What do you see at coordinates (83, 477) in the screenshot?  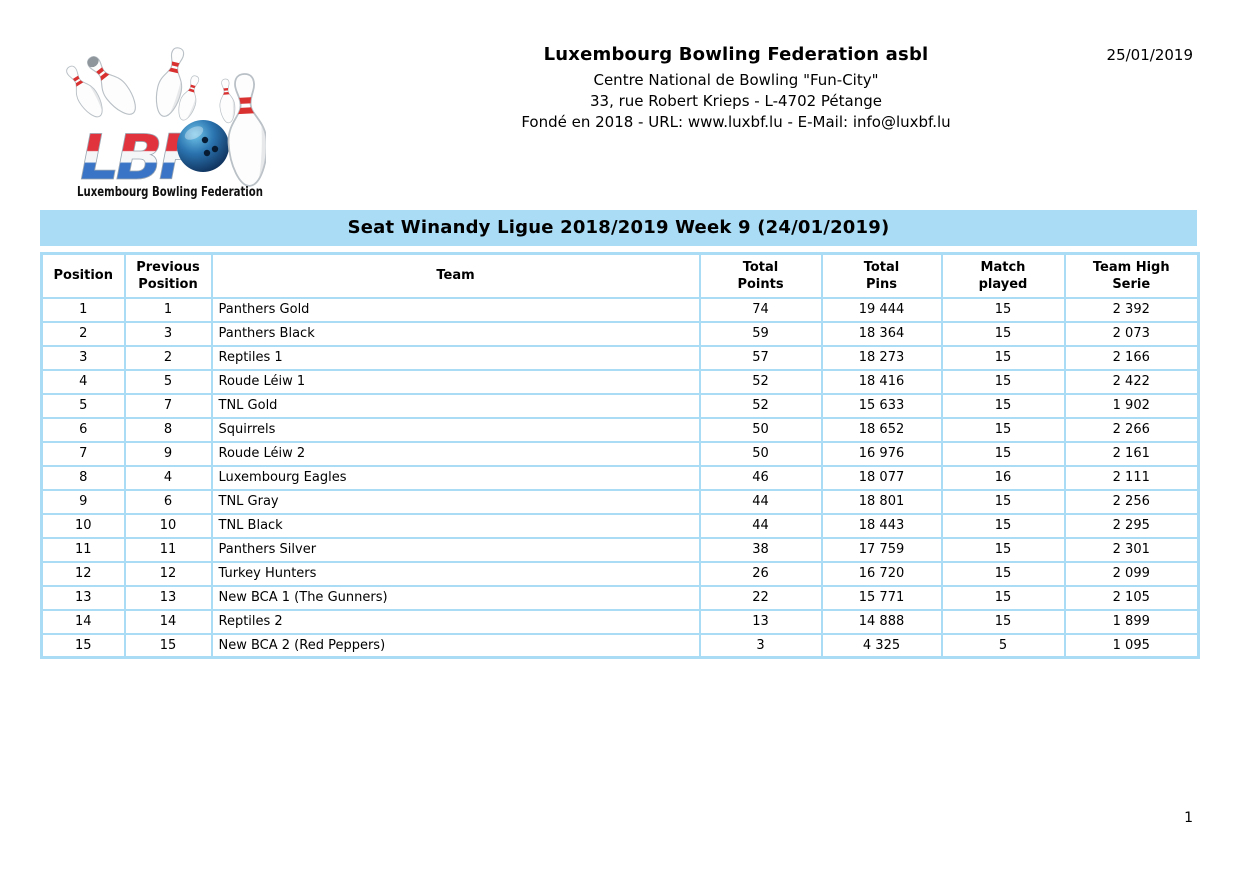 I see `cell-position: 8` at bounding box center [83, 477].